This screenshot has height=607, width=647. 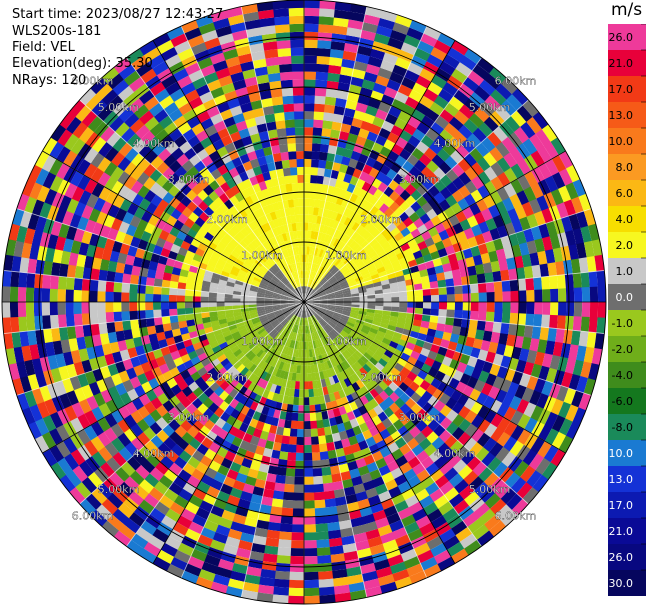 What do you see at coordinates (627, 453) in the screenshot?
I see `colorbar-segment` at bounding box center [627, 453].